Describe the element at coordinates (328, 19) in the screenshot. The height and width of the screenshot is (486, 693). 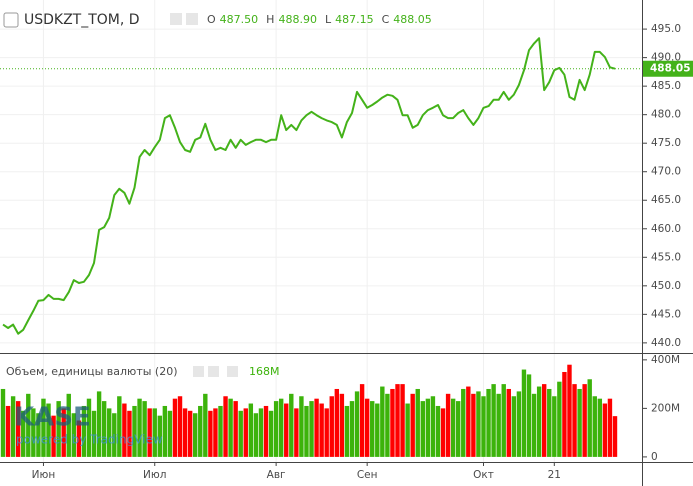
I see `ohlc-key: L` at that location.